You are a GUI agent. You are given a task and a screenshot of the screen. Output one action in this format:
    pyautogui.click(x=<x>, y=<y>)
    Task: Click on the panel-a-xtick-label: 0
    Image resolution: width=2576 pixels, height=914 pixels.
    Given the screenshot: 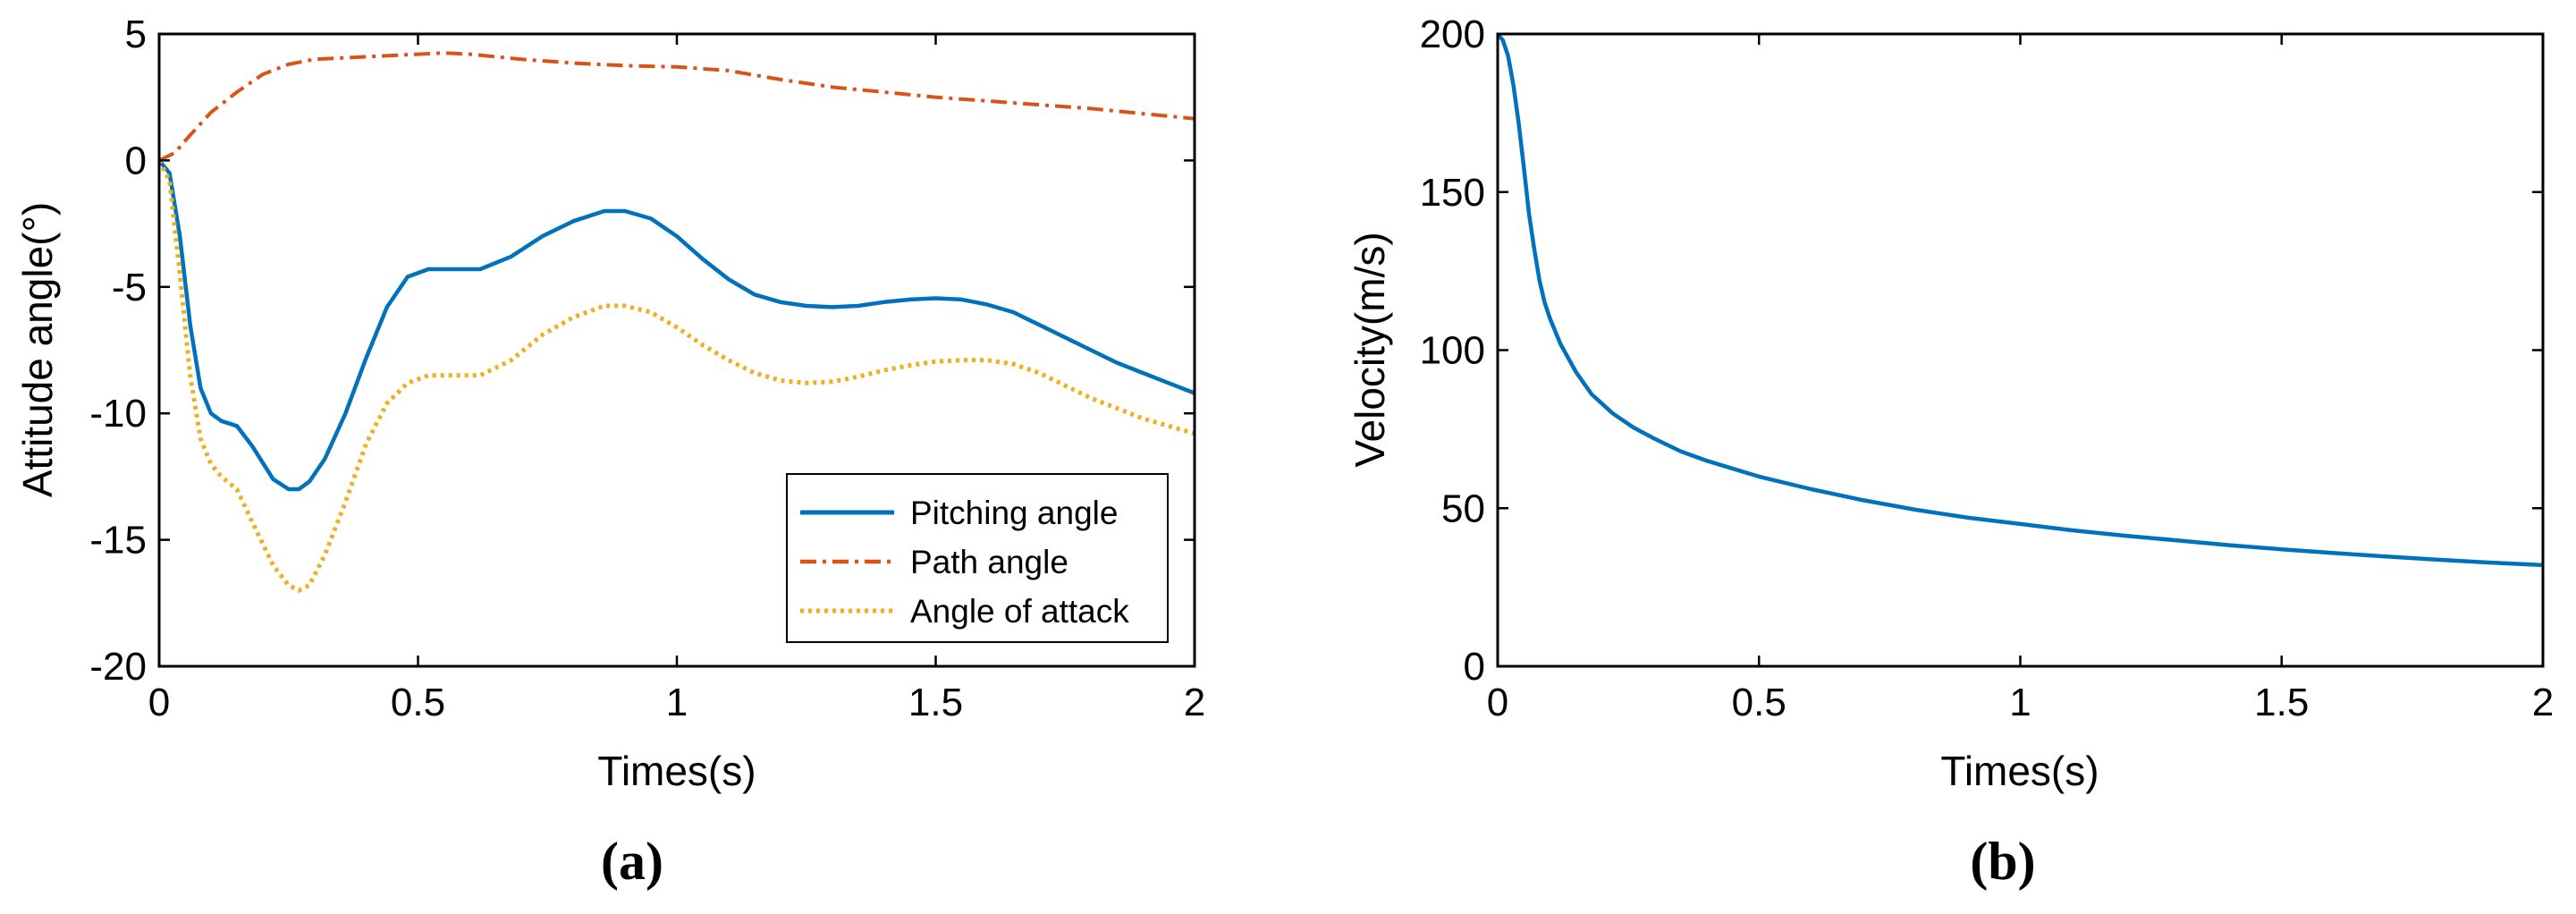 What is the action you would take?
    pyautogui.click(x=159, y=702)
    